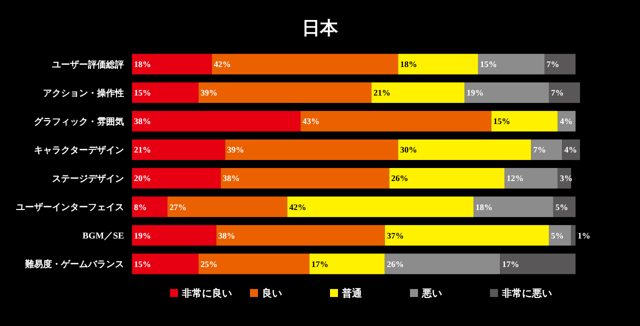 The image size is (640, 326). I want to click on legend-label: 普通, so click(352, 294).